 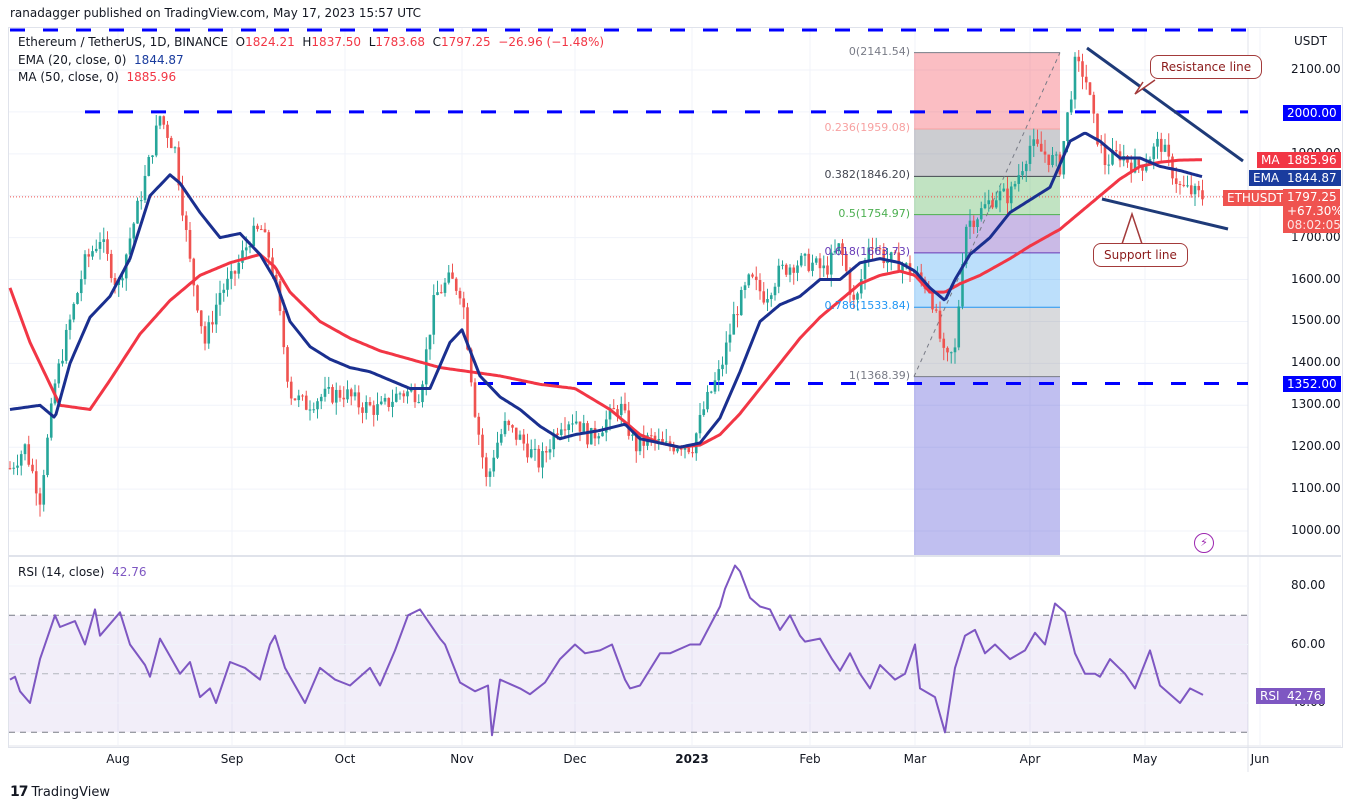 What do you see at coordinates (307, 42) in the screenshot?
I see `high-label: H` at bounding box center [307, 42].